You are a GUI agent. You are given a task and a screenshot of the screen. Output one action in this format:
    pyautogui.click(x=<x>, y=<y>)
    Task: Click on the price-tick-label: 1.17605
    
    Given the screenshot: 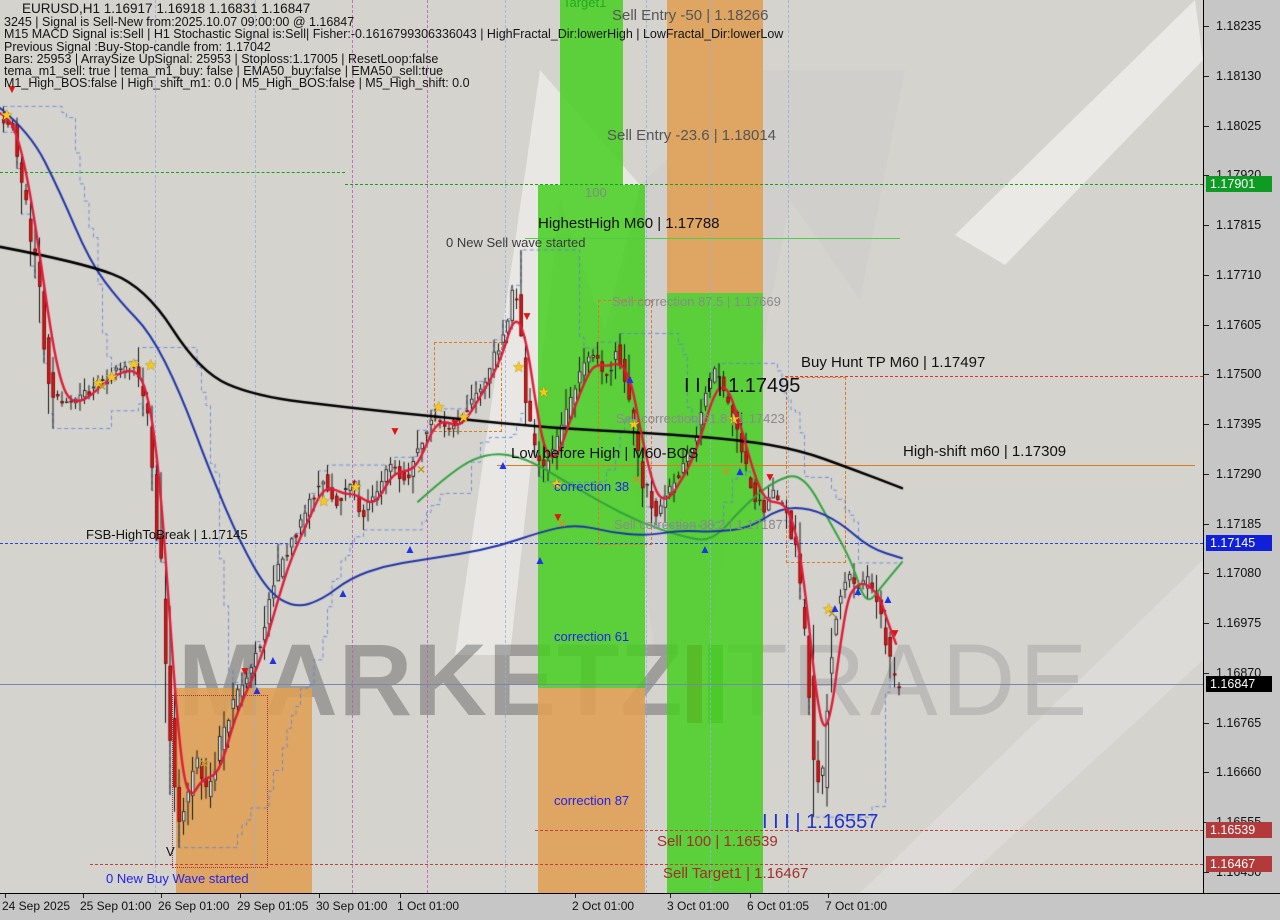 What is the action you would take?
    pyautogui.click(x=1239, y=325)
    